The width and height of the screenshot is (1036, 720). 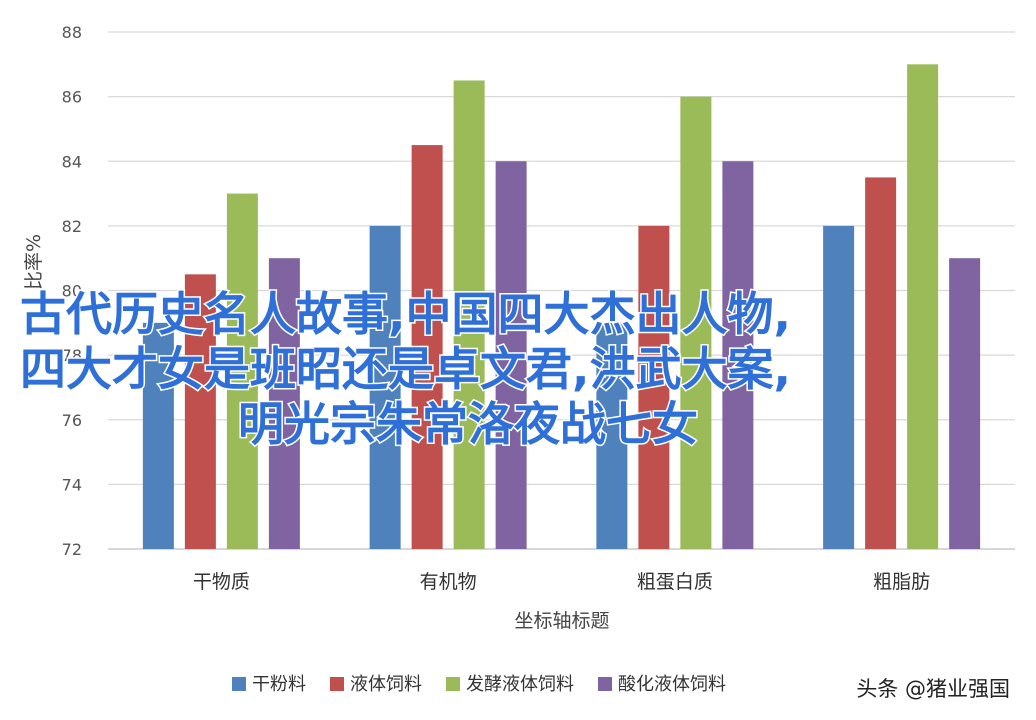 I want to click on y-tick-label: 78, so click(x=72, y=355).